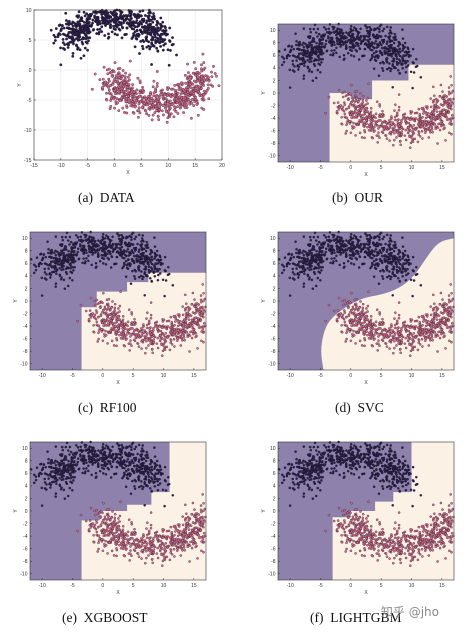  Describe the element at coordinates (168, 166) in the screenshot. I see `x-tick-label: 10` at that location.